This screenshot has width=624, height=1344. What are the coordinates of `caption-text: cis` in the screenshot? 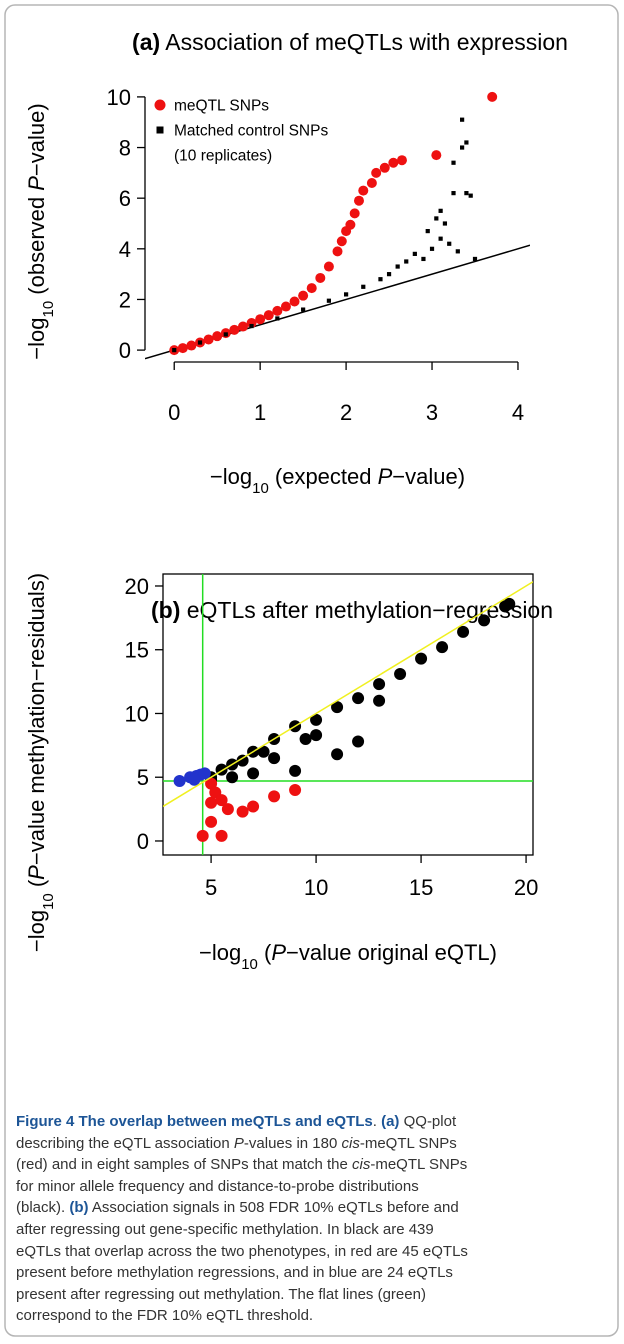 It's located at (361, 1165).